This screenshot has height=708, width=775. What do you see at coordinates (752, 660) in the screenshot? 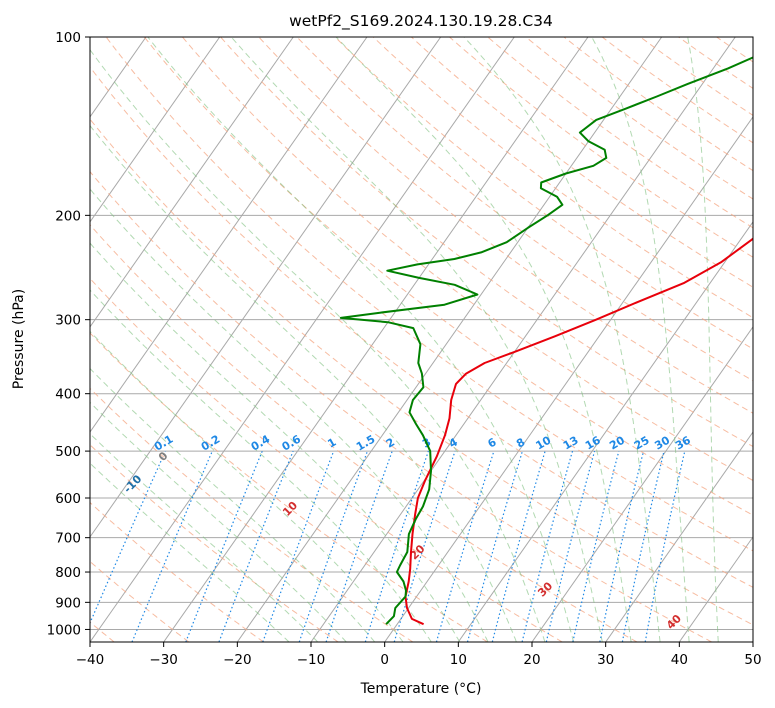
I see `x-tick-label: 50` at bounding box center [752, 660].